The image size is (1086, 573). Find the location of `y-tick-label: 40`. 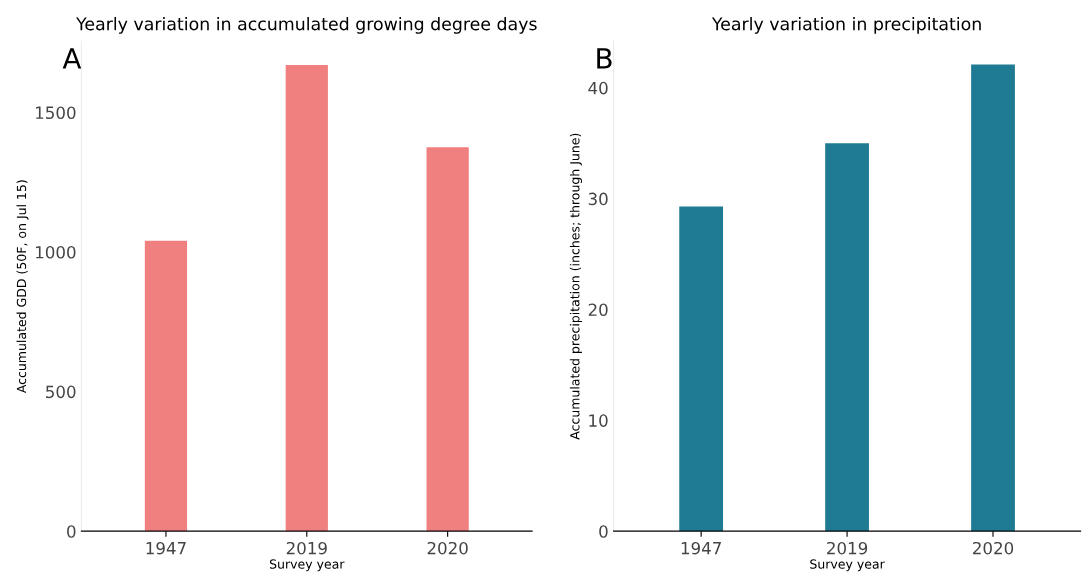

y-tick-label: 40 is located at coordinates (598, 88).